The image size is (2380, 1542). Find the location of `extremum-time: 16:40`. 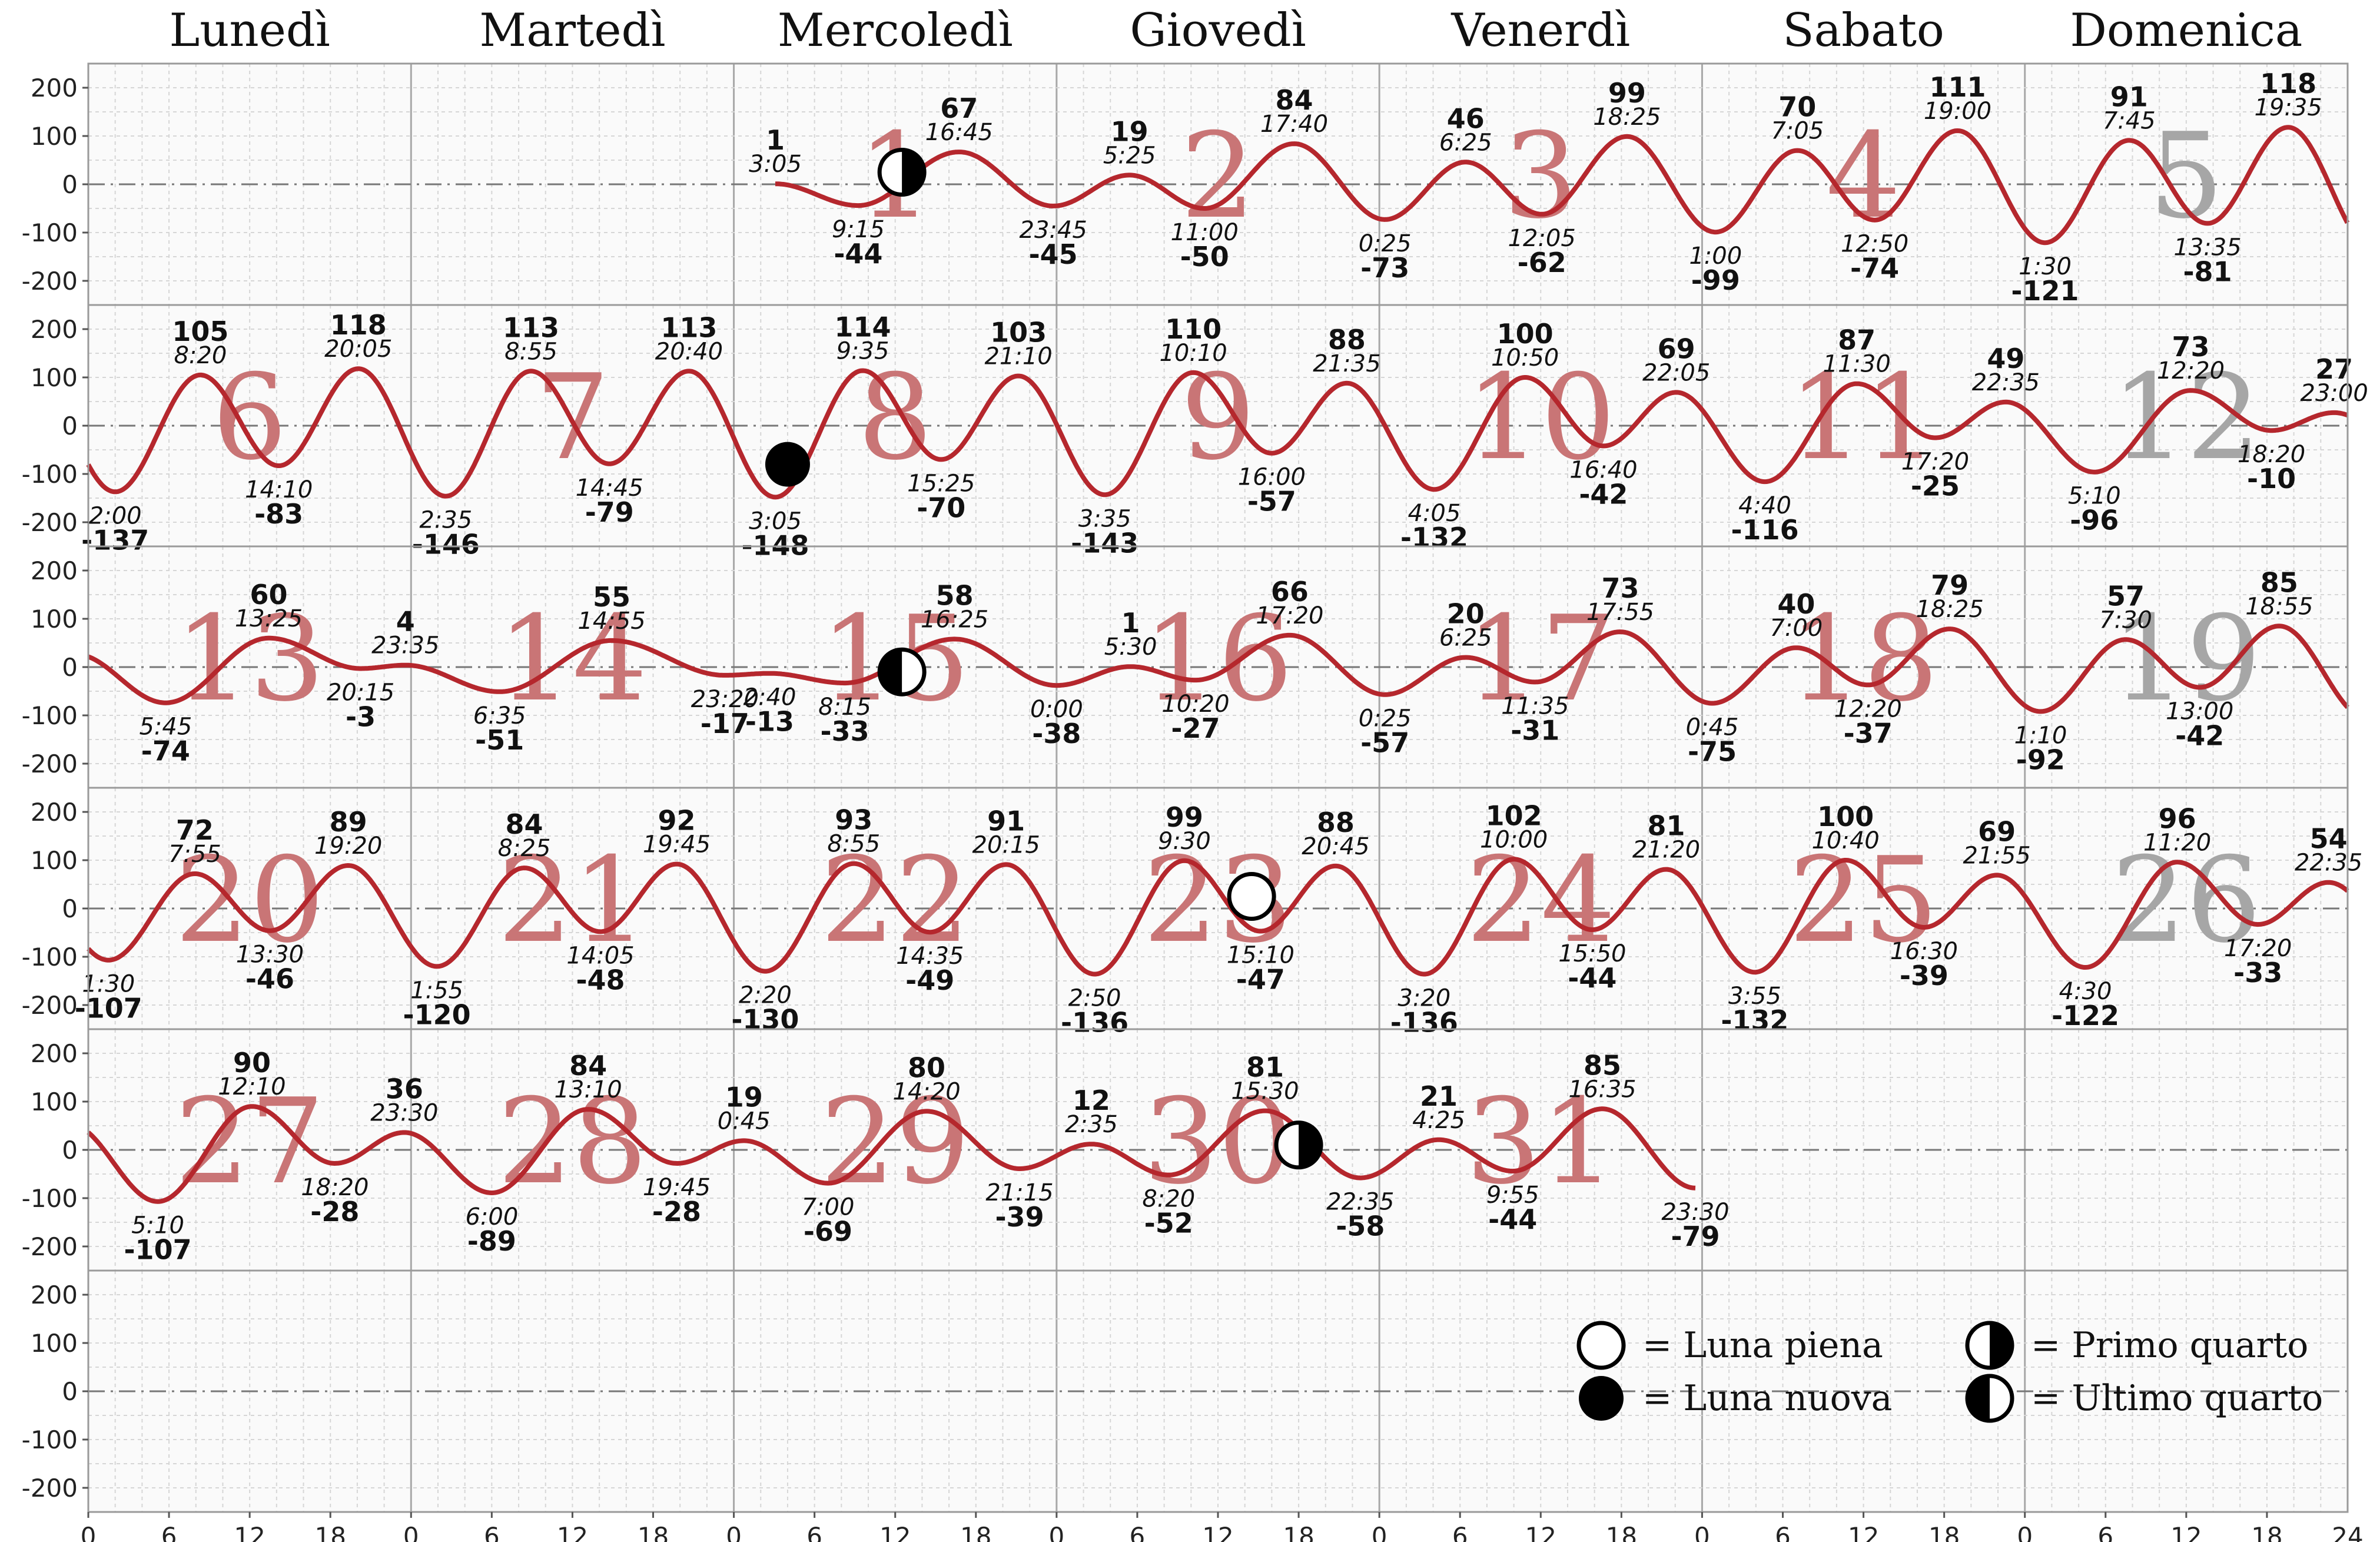

extremum-time: 16:40 is located at coordinates (1603, 469).